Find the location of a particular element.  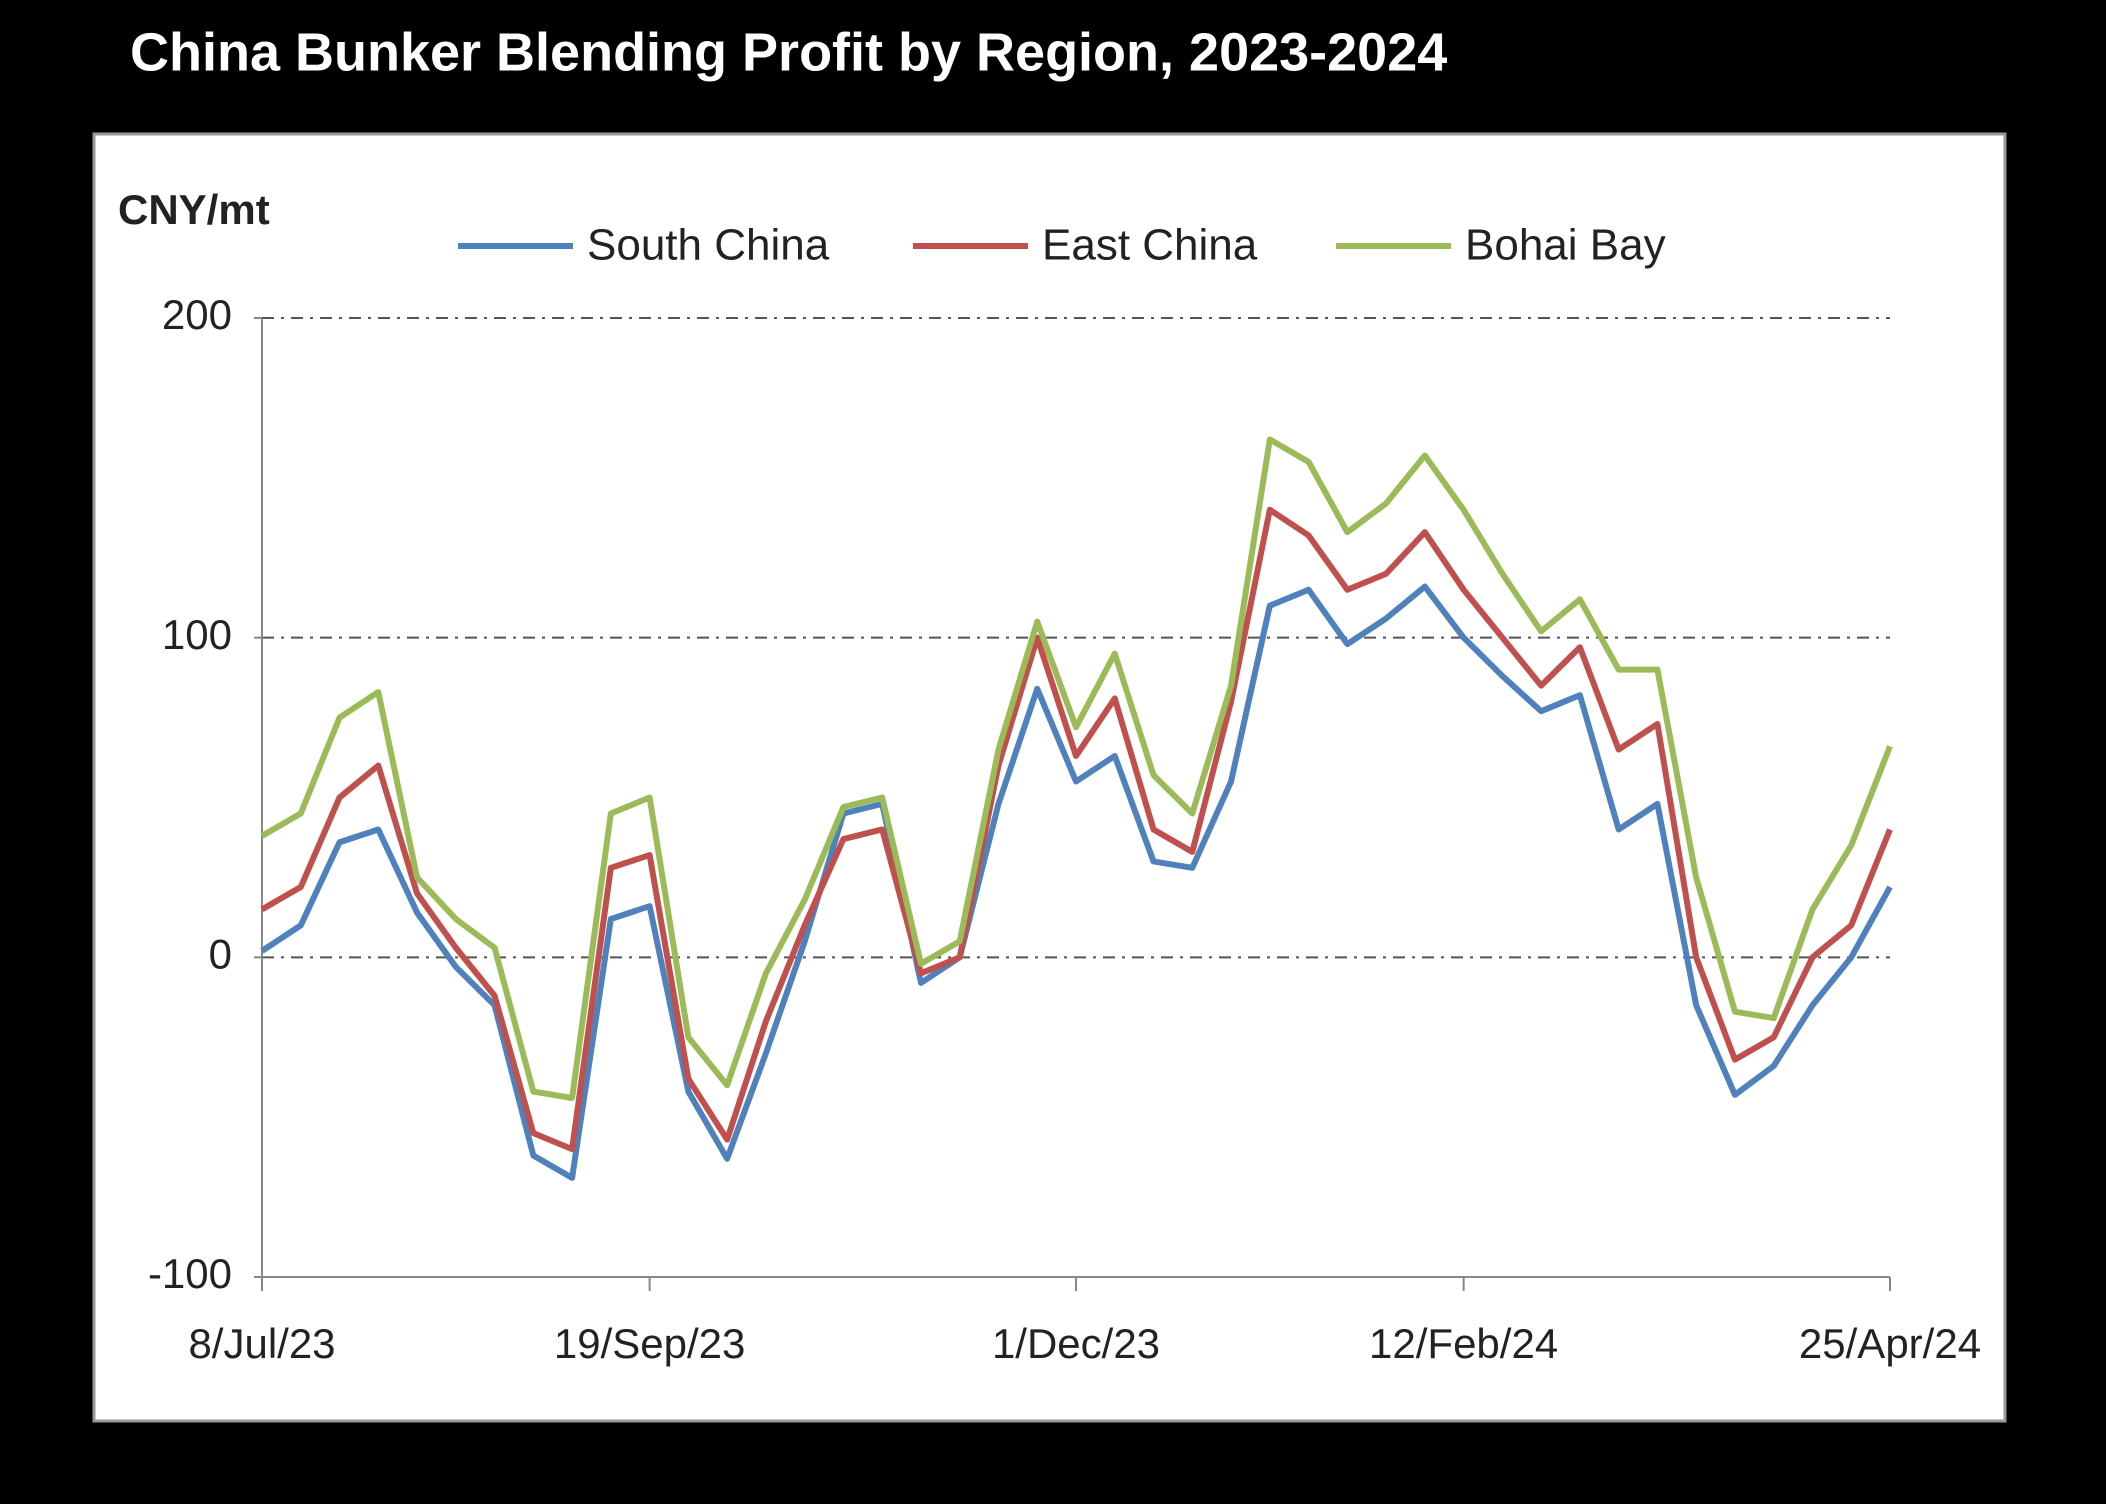

y-tick-label: 100 is located at coordinates (197, 634).